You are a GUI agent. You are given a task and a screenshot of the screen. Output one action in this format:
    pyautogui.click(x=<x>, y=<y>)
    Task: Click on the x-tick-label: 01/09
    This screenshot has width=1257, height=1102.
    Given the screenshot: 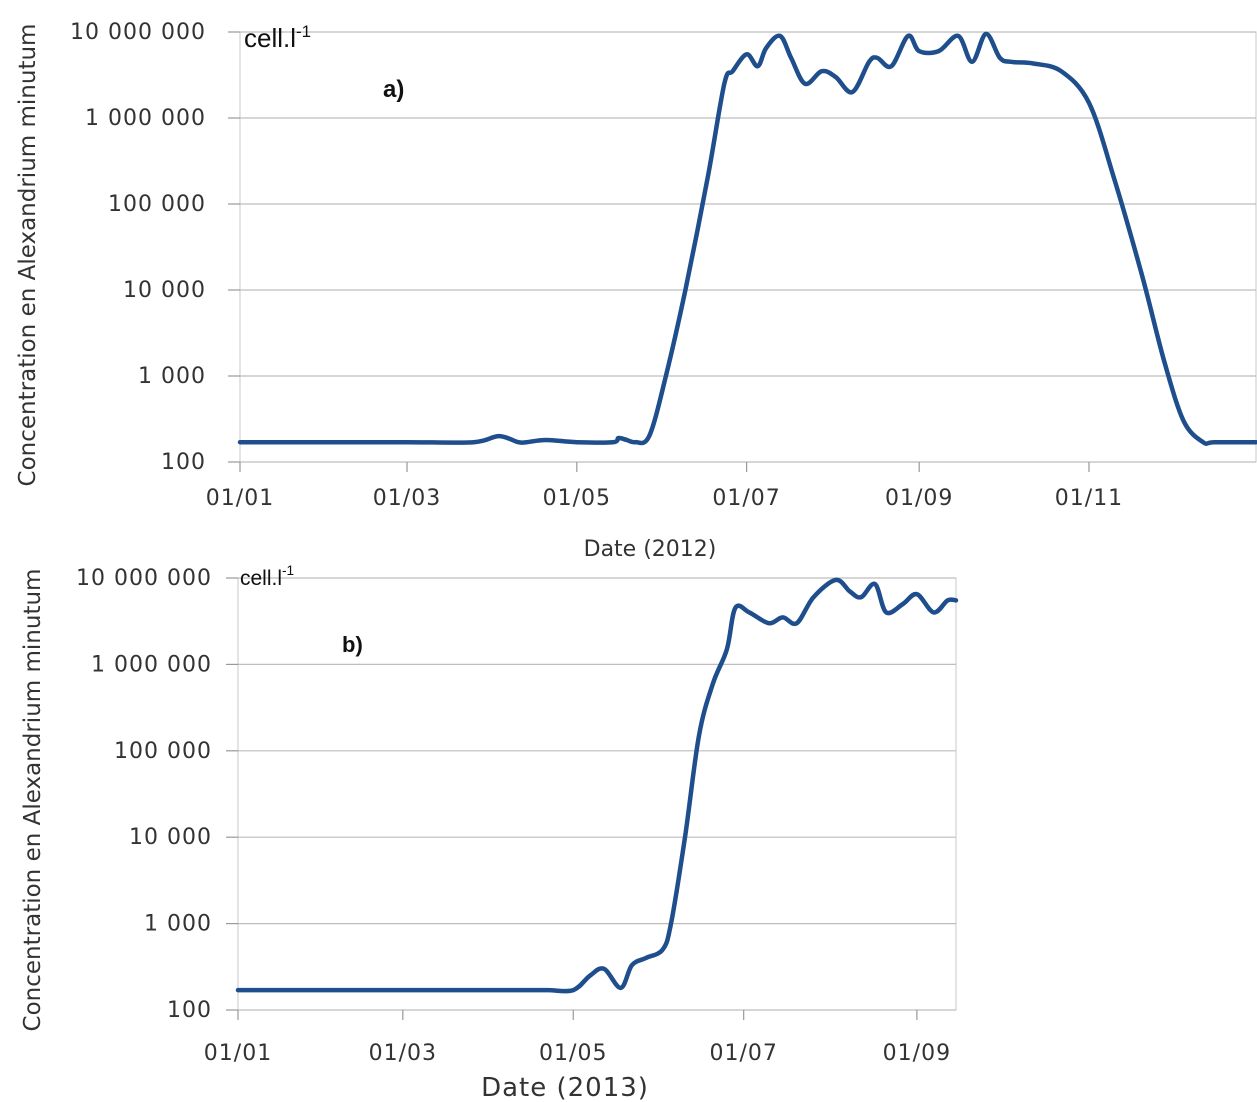 What is the action you would take?
    pyautogui.click(x=917, y=1053)
    